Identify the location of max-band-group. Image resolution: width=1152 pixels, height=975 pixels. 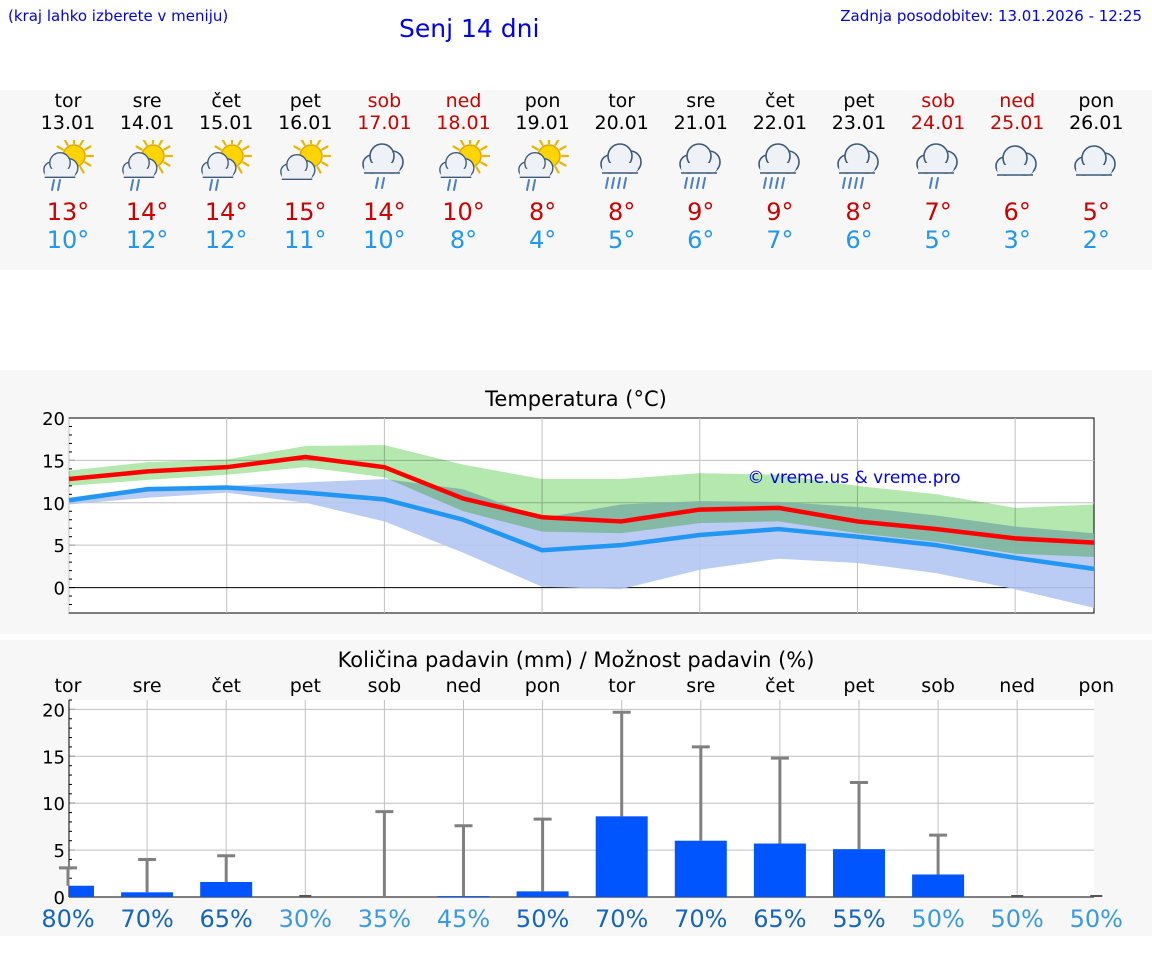
(581, 501).